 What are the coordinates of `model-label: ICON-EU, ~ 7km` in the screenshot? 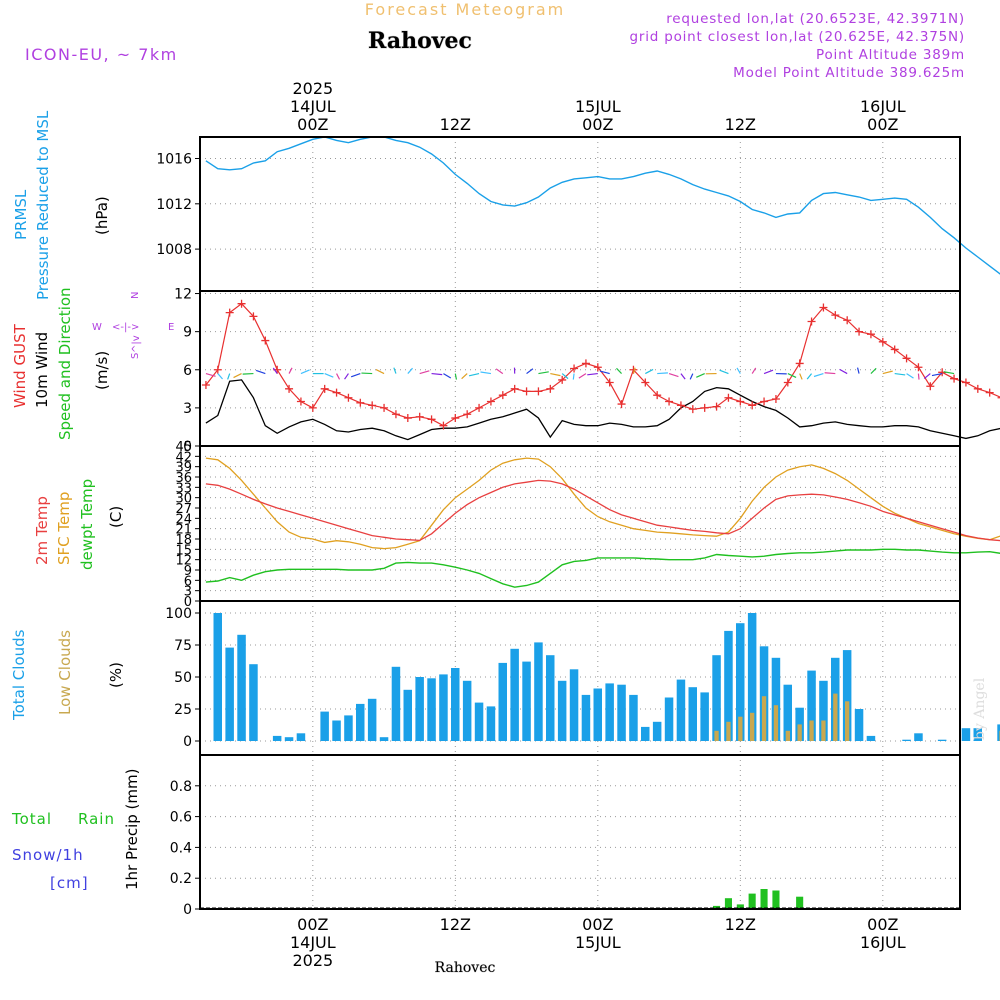 It's located at (101, 54).